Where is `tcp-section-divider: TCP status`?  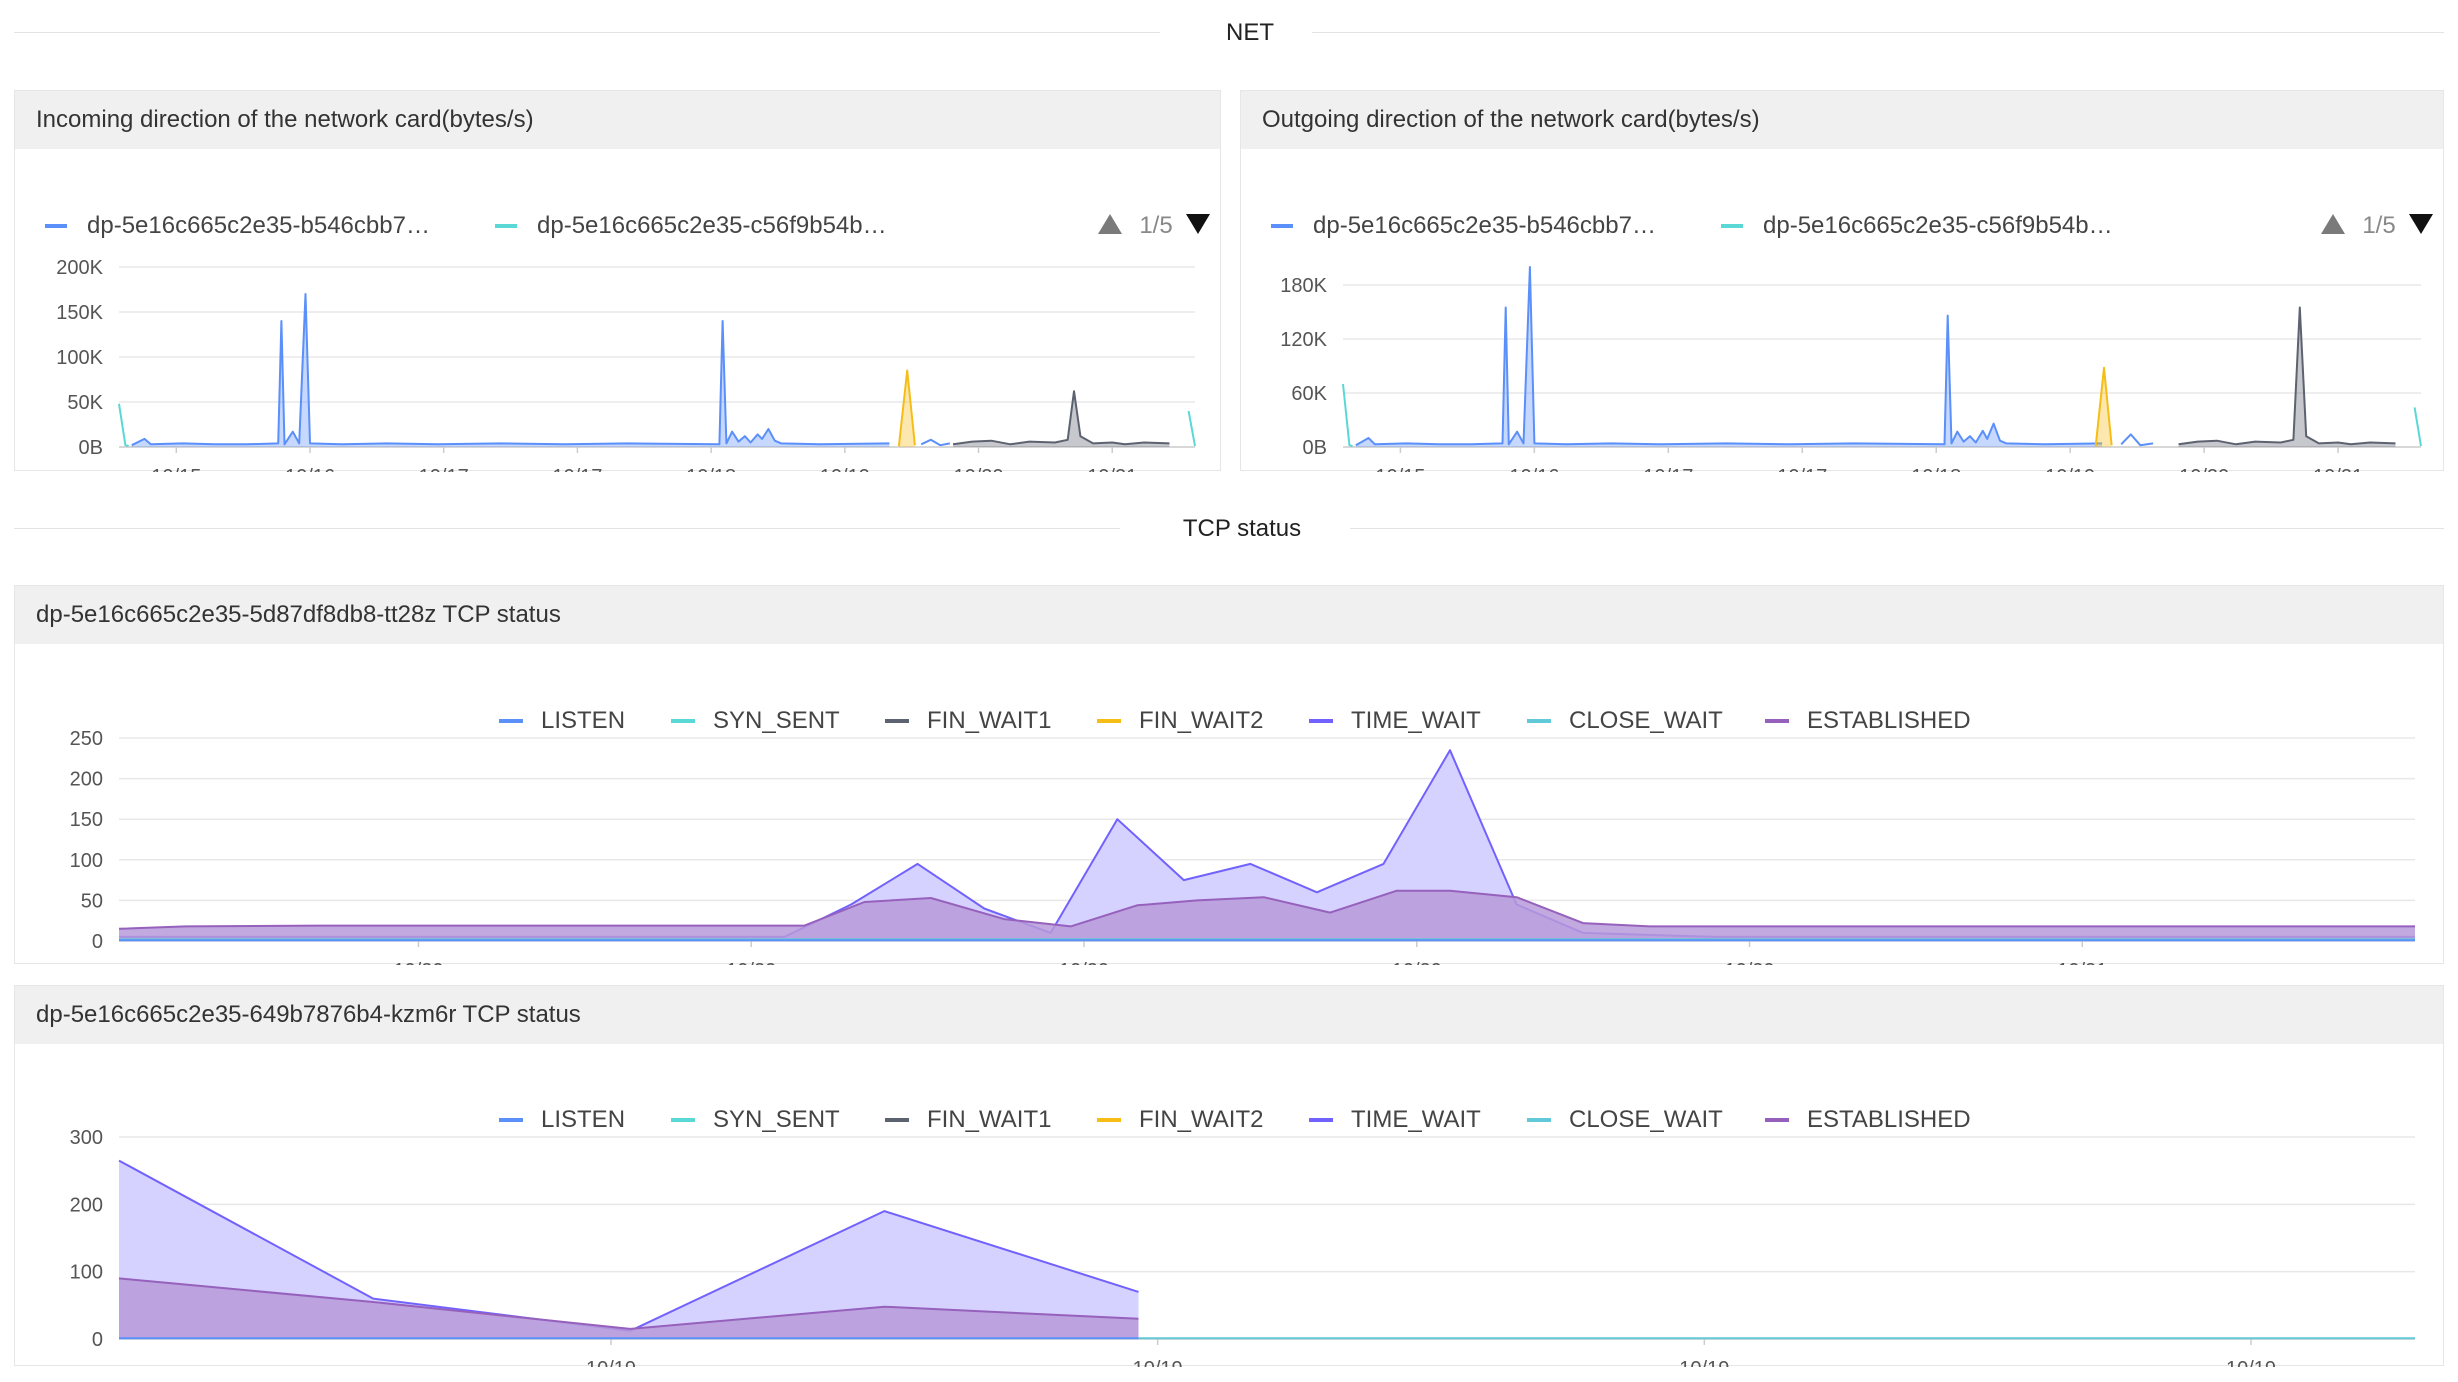 tcp-section-divider: TCP status is located at coordinates (1229, 529).